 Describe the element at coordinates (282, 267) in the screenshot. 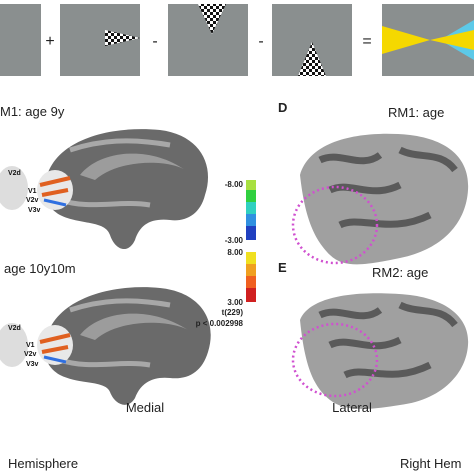

I see `panel-letter: E` at that location.